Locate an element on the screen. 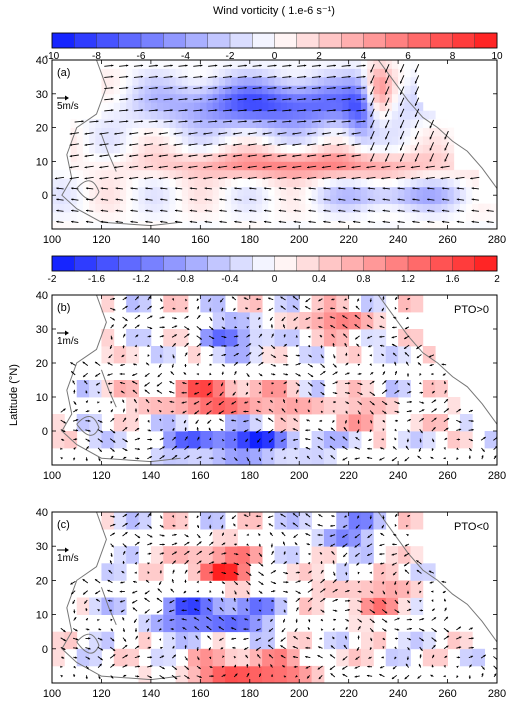 The height and width of the screenshot is (715, 515). colorbar-segment is located at coordinates (263, 263).